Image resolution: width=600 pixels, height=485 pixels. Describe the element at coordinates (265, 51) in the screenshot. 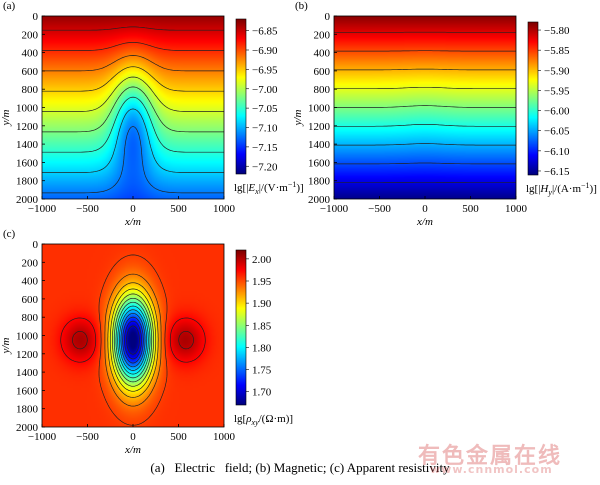

I see `colorbar-tick-label: −6.90` at that location.